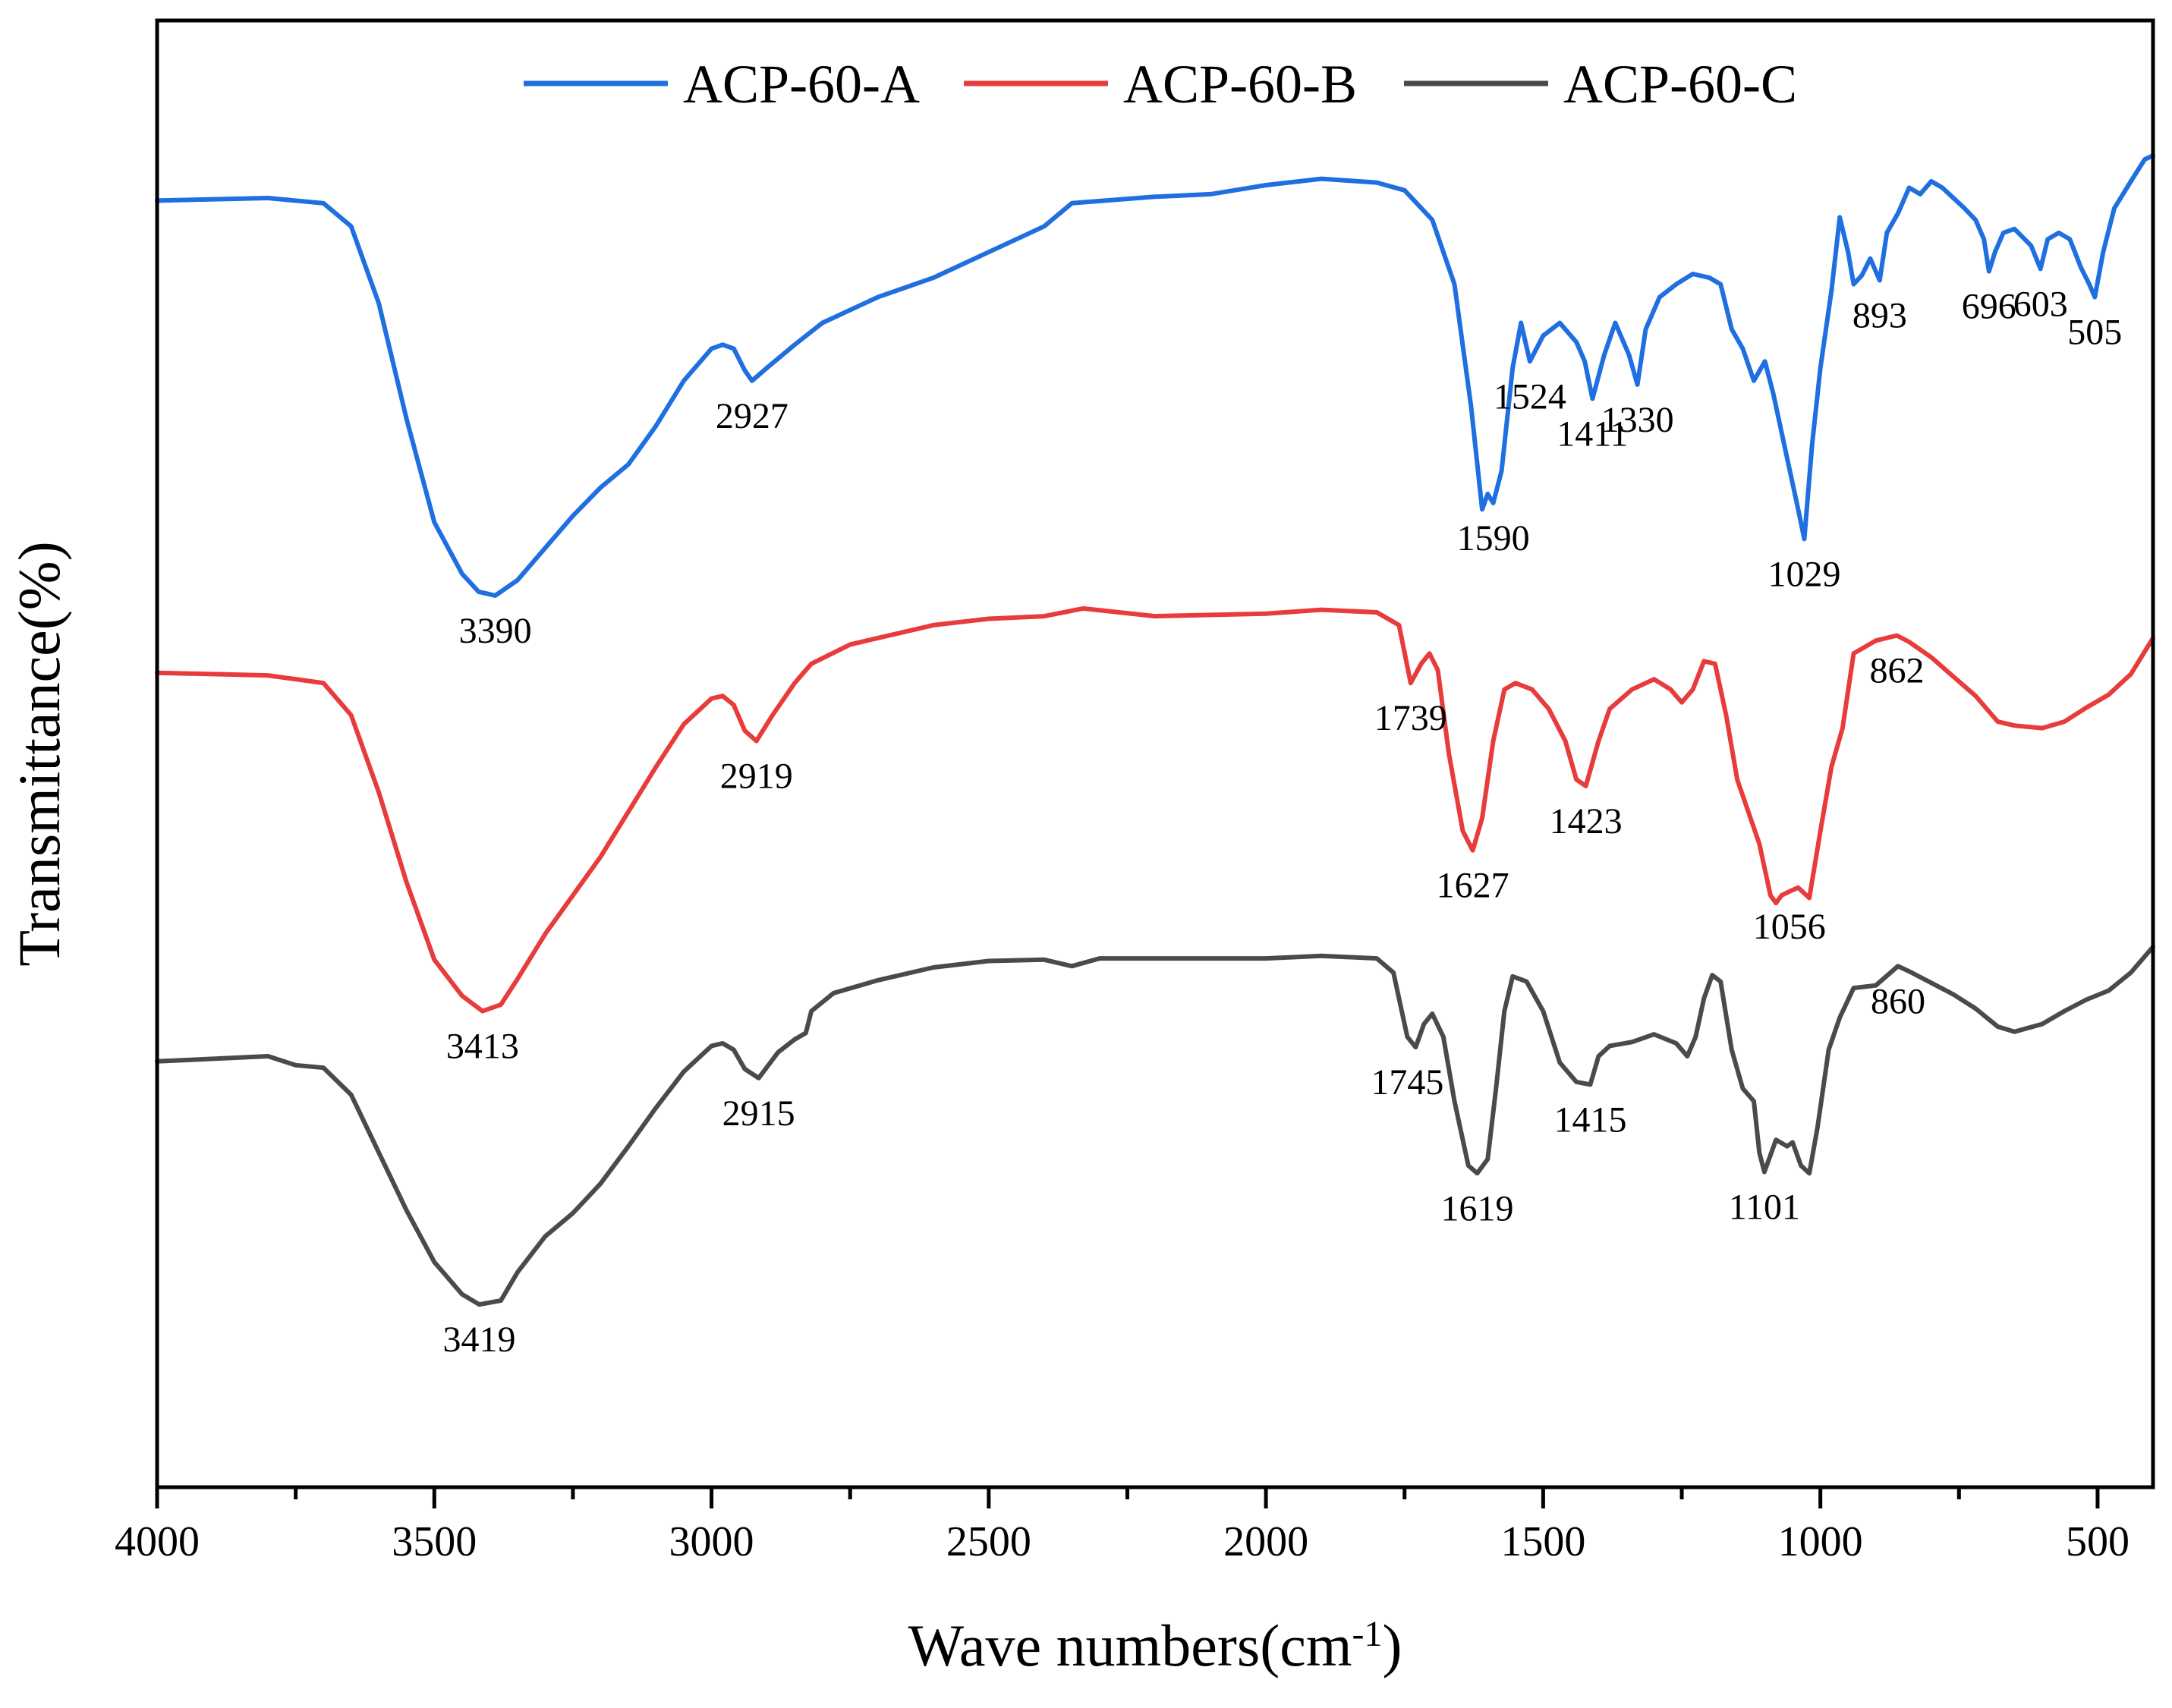  Describe the element at coordinates (39, 753) in the screenshot. I see `y-axis-title: Transmittance(%)` at that location.